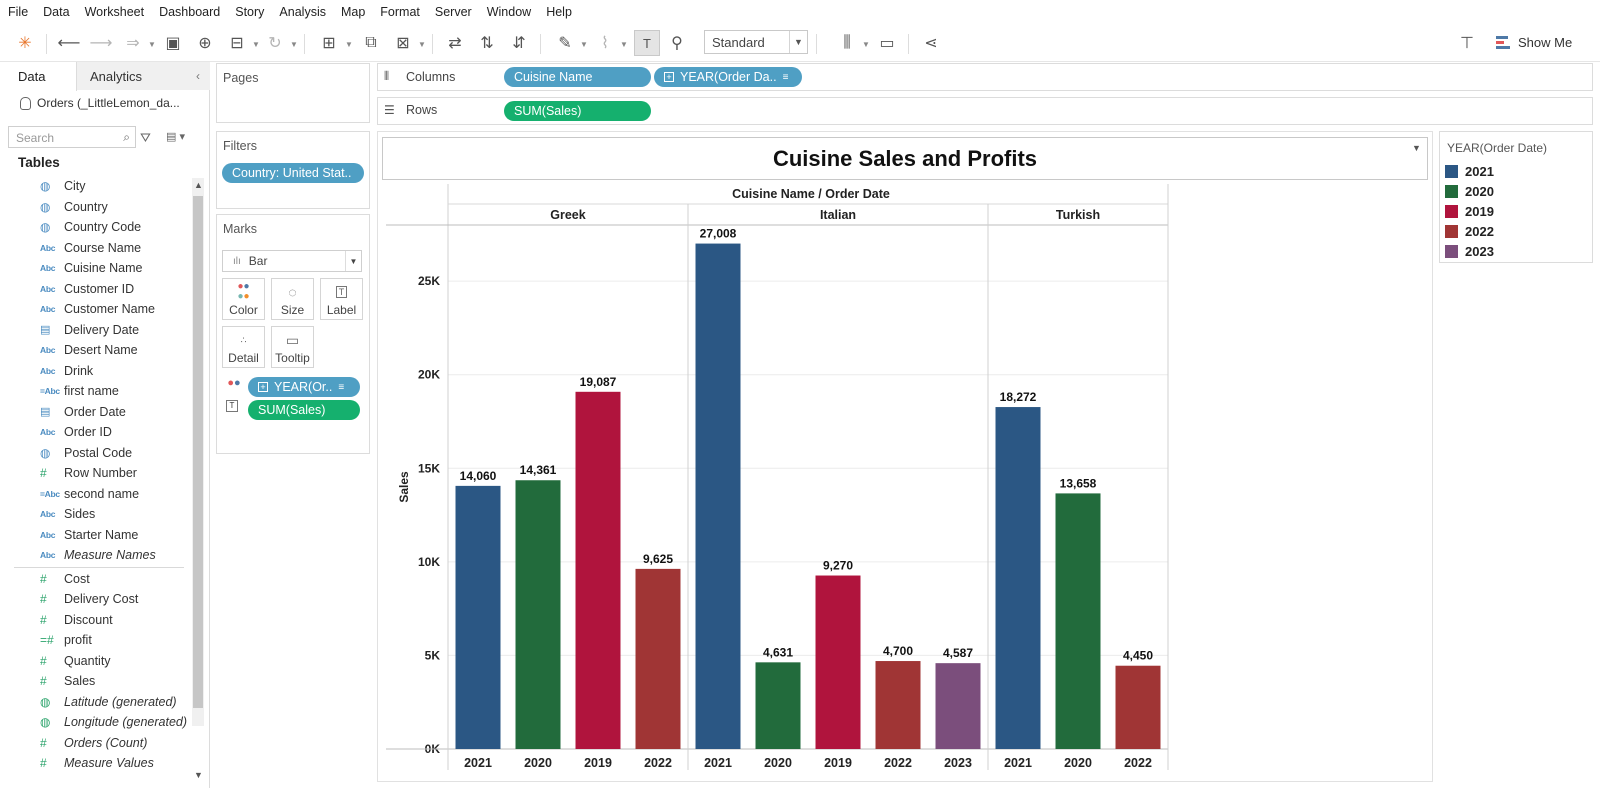  Describe the element at coordinates (72, 137) in the screenshot. I see `search-input: Search ⌕` at that location.